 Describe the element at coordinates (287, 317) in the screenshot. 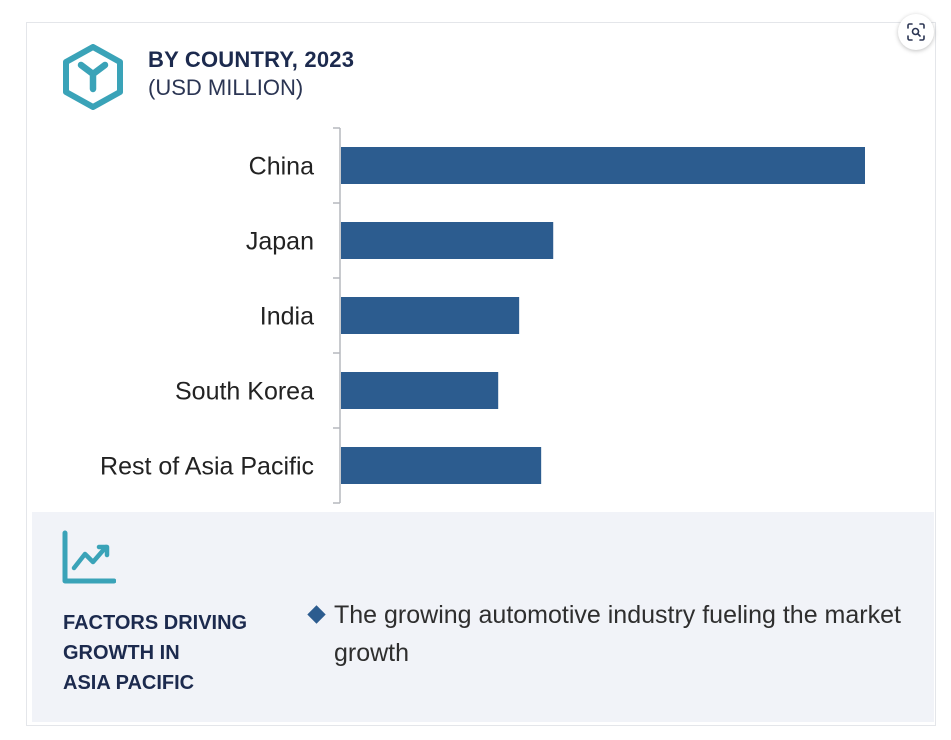

I see `category-label: India` at that location.